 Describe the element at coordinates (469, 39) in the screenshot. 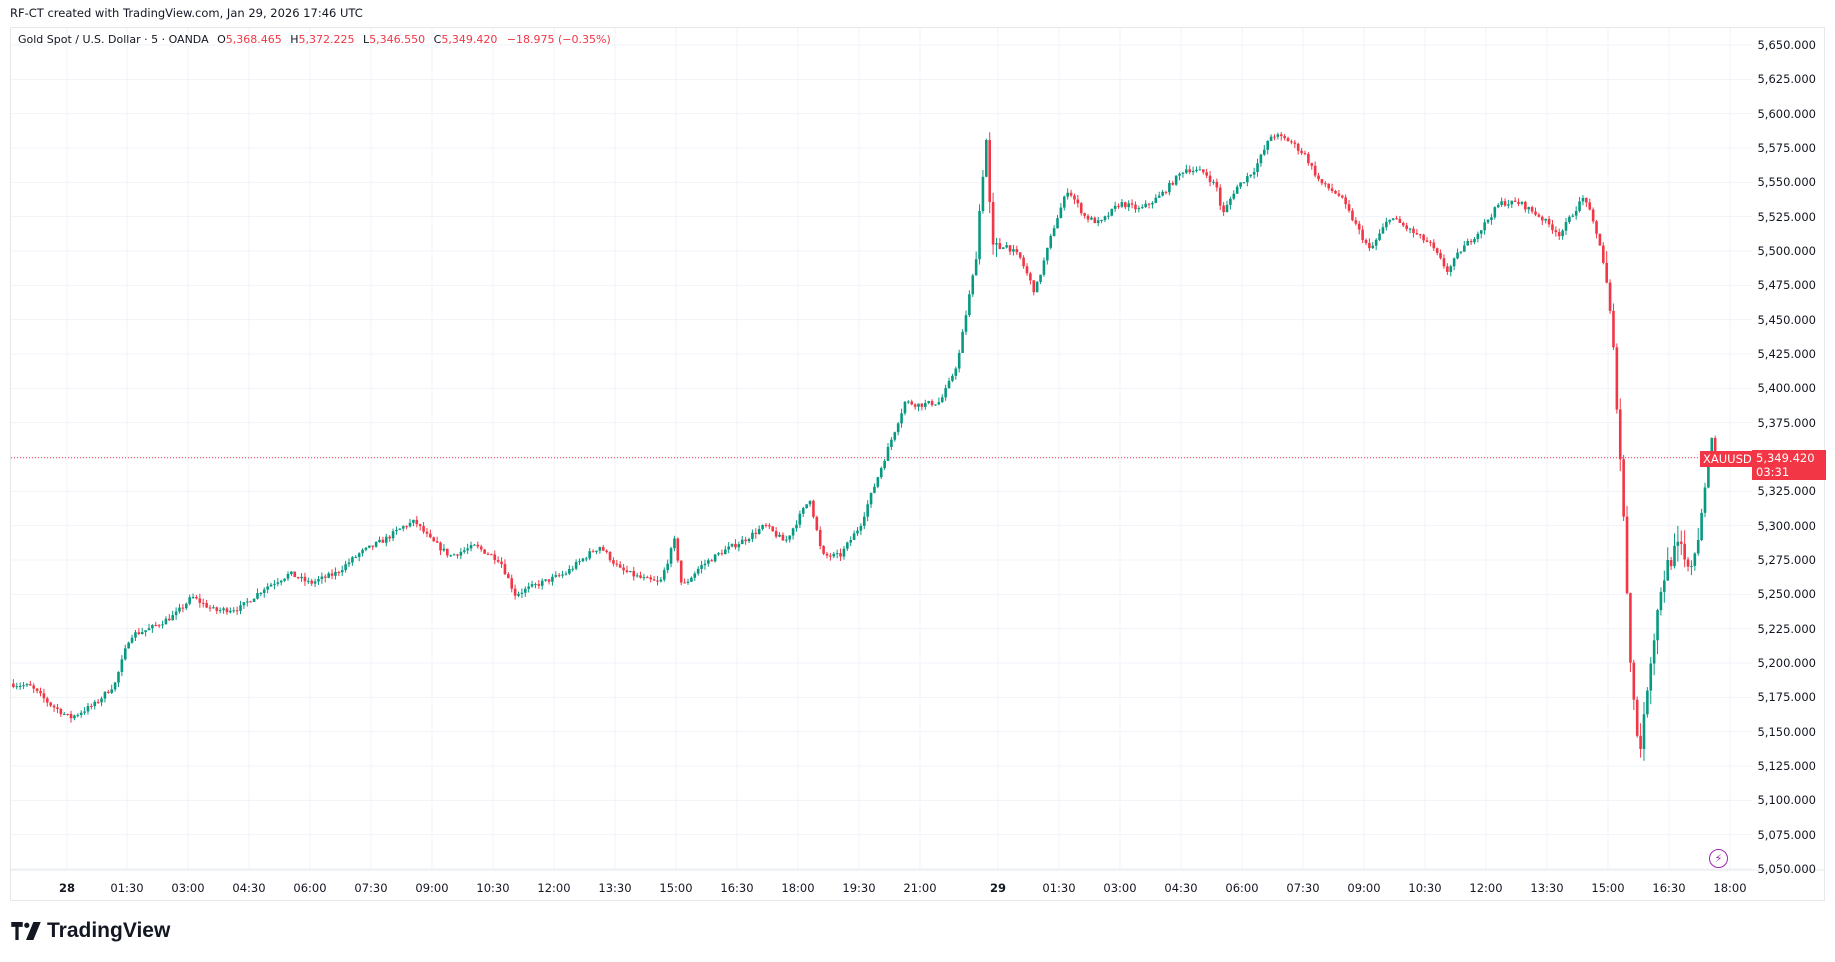

I see `close-value: 5,349.420` at that location.